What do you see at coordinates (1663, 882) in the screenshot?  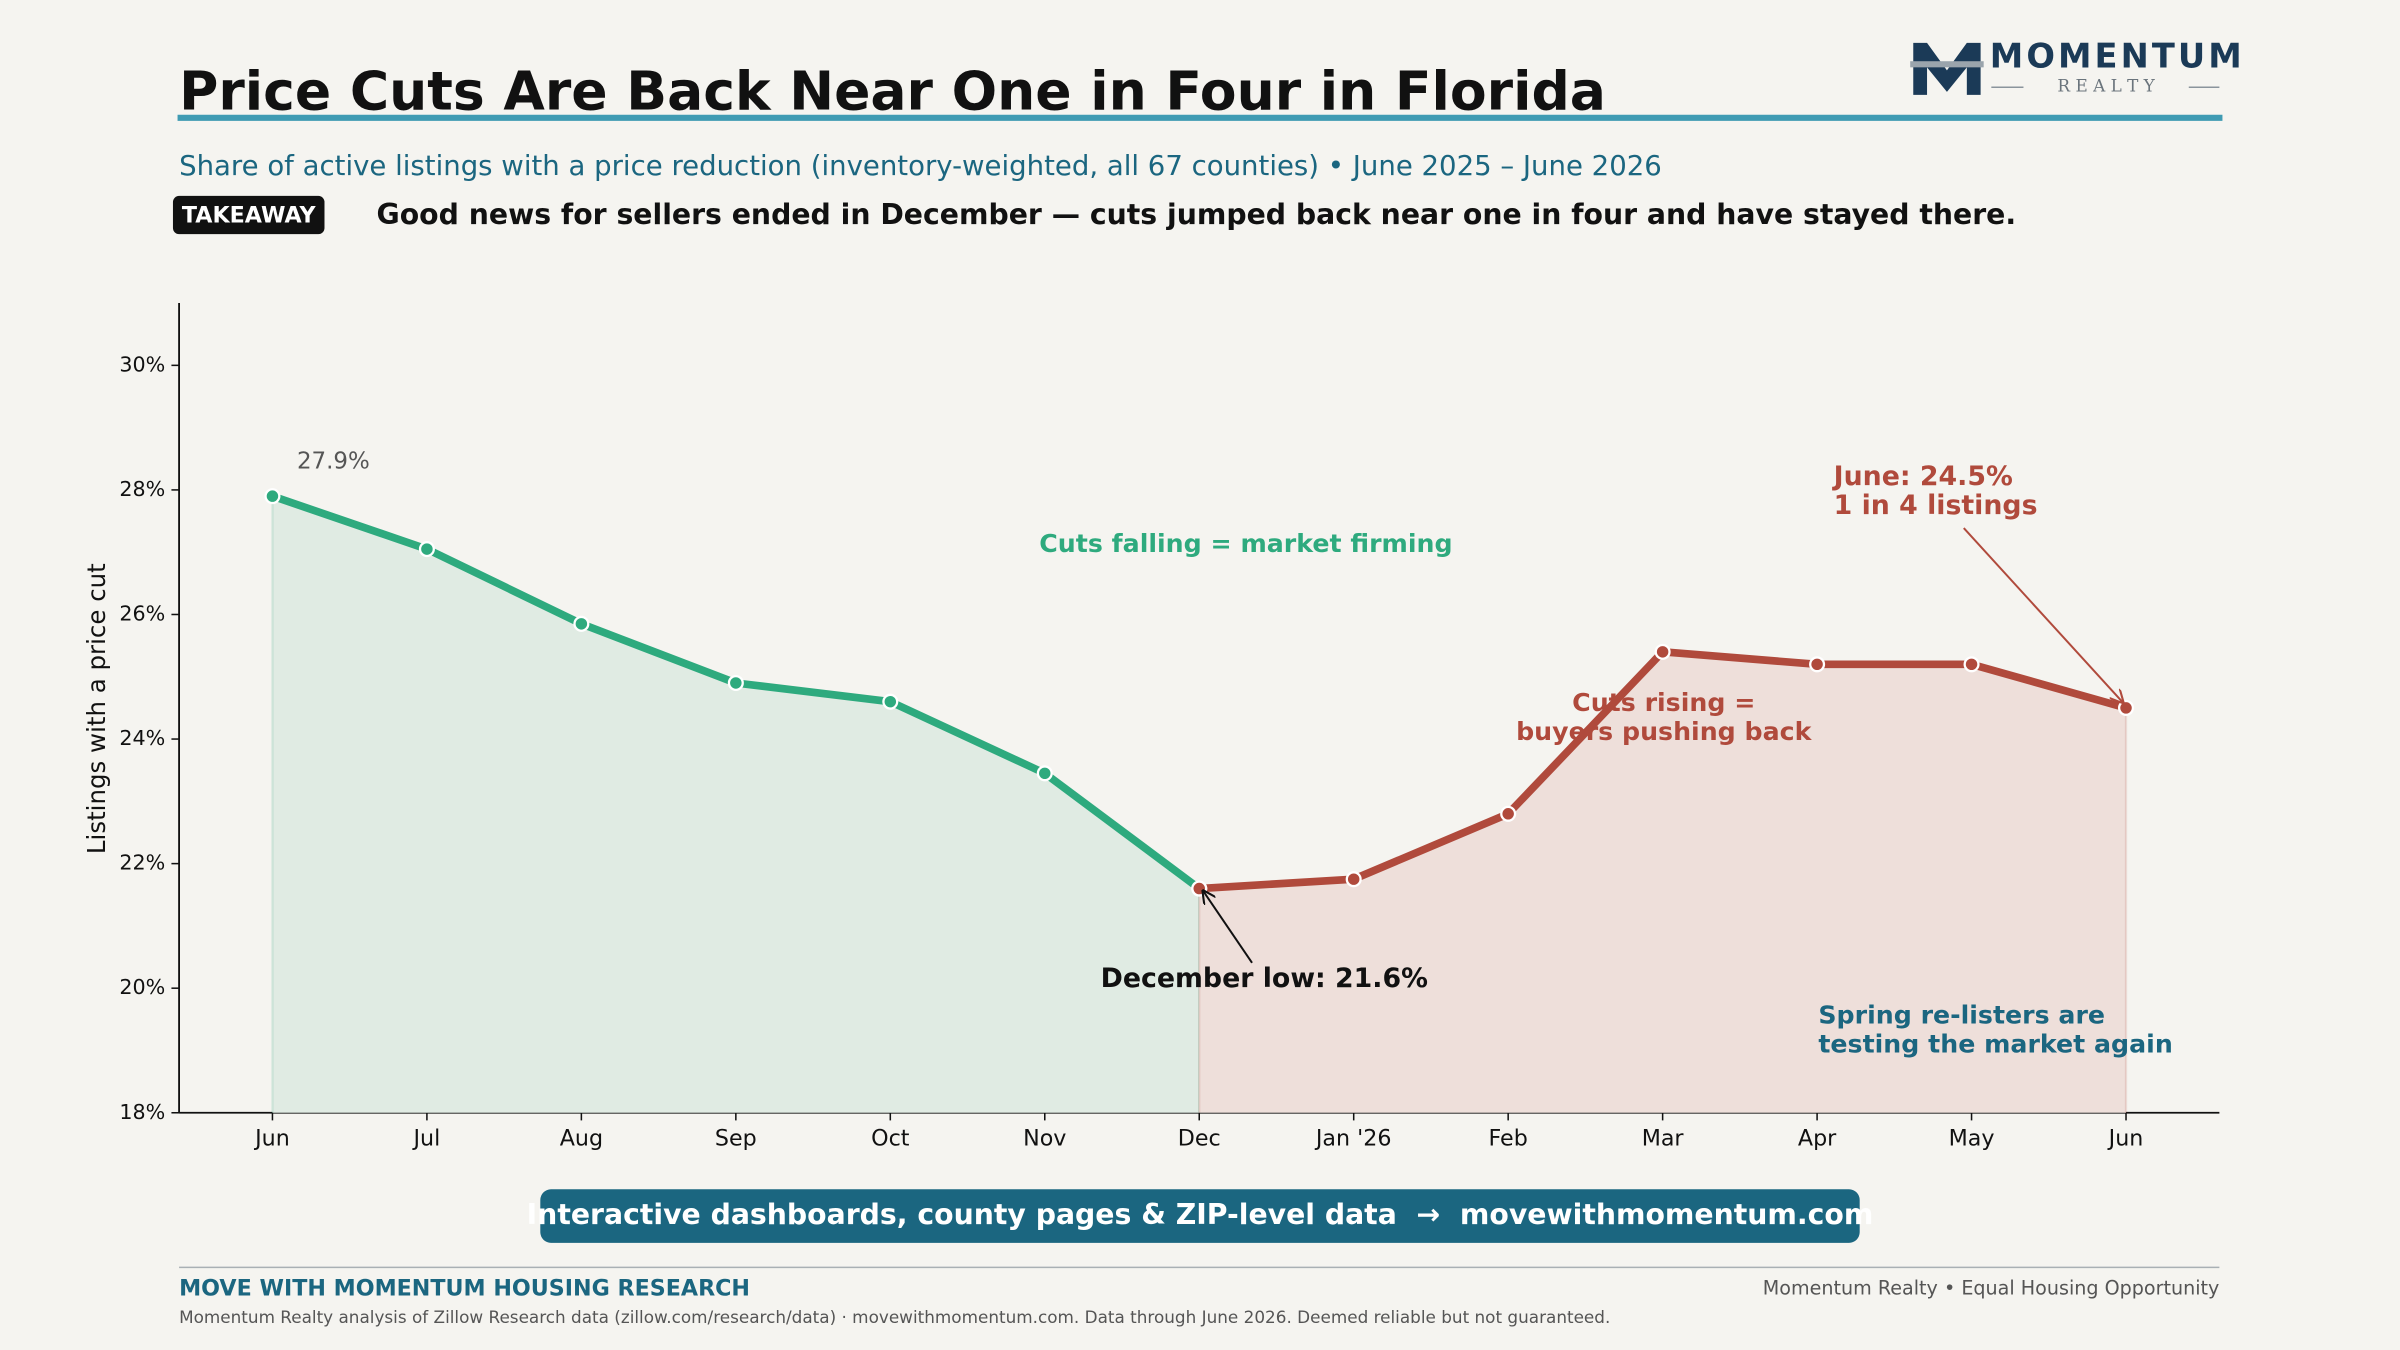 I see `area` at bounding box center [1663, 882].